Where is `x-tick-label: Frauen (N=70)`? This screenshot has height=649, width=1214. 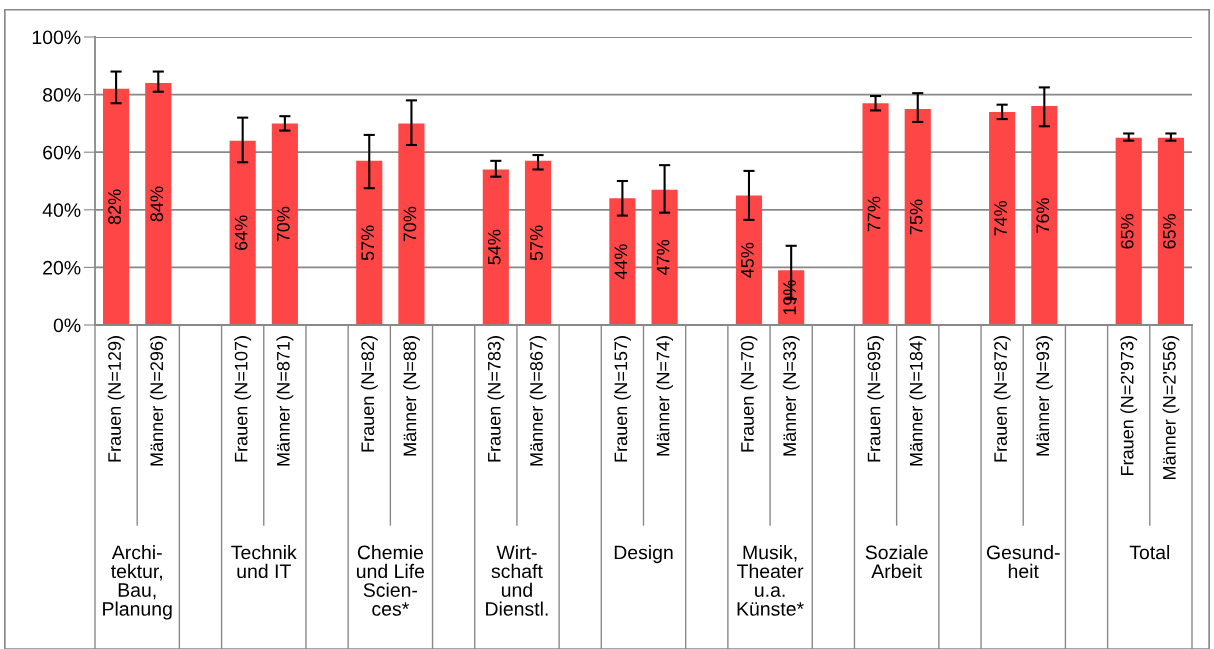
x-tick-label: Frauen (N=70) is located at coordinates (749, 394).